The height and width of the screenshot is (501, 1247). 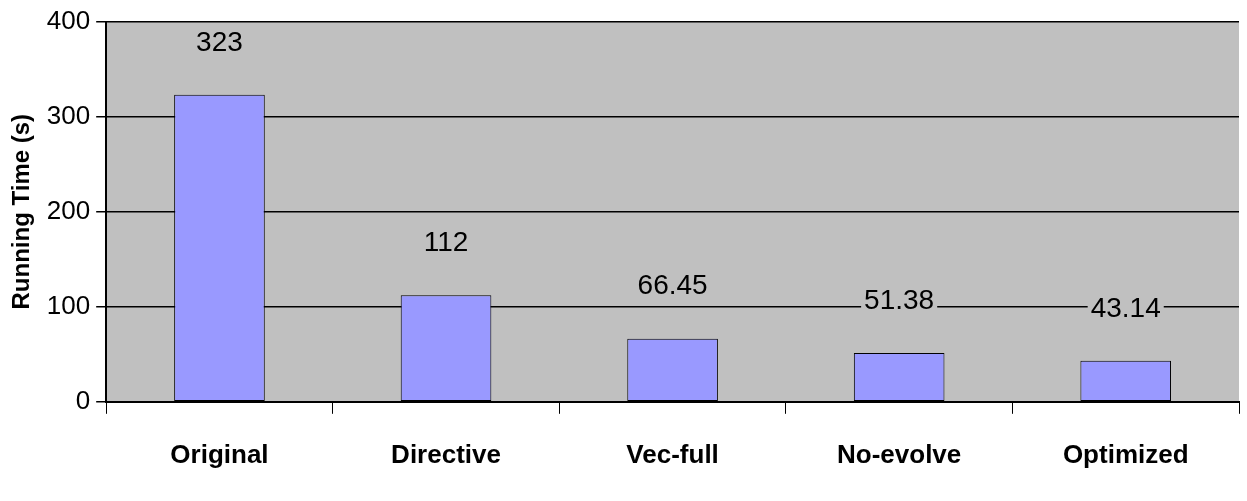 I want to click on y-tick-label: 300, so click(x=68, y=114).